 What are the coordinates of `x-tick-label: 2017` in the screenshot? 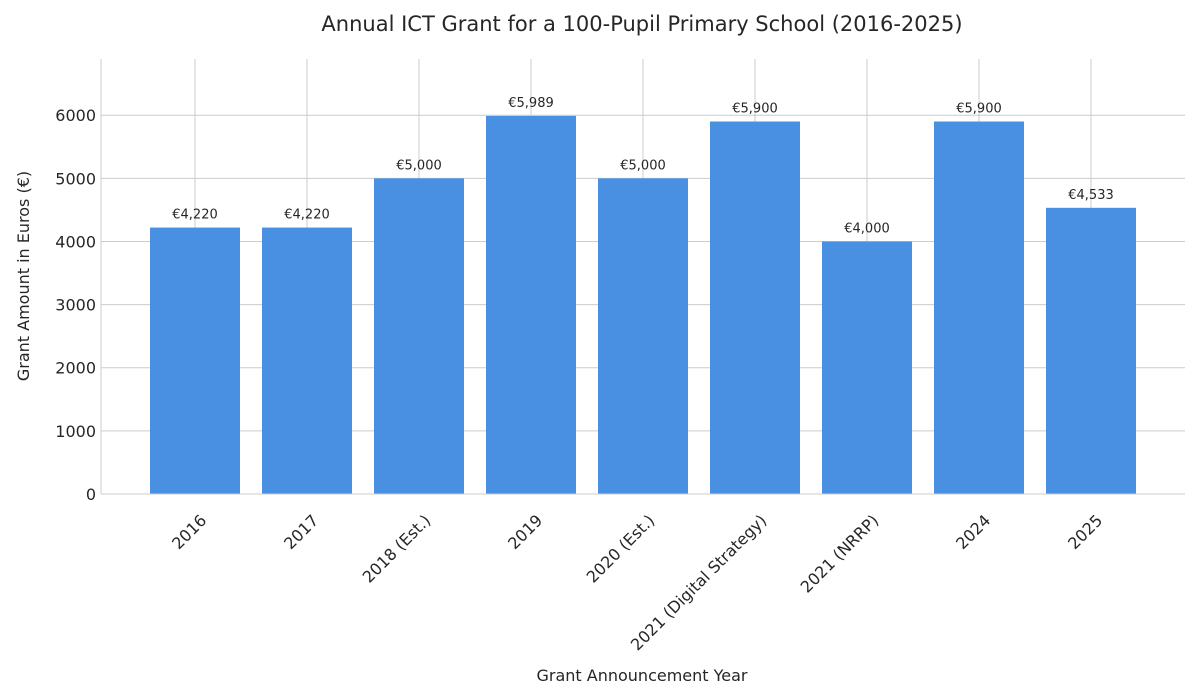 It's located at (301, 532).